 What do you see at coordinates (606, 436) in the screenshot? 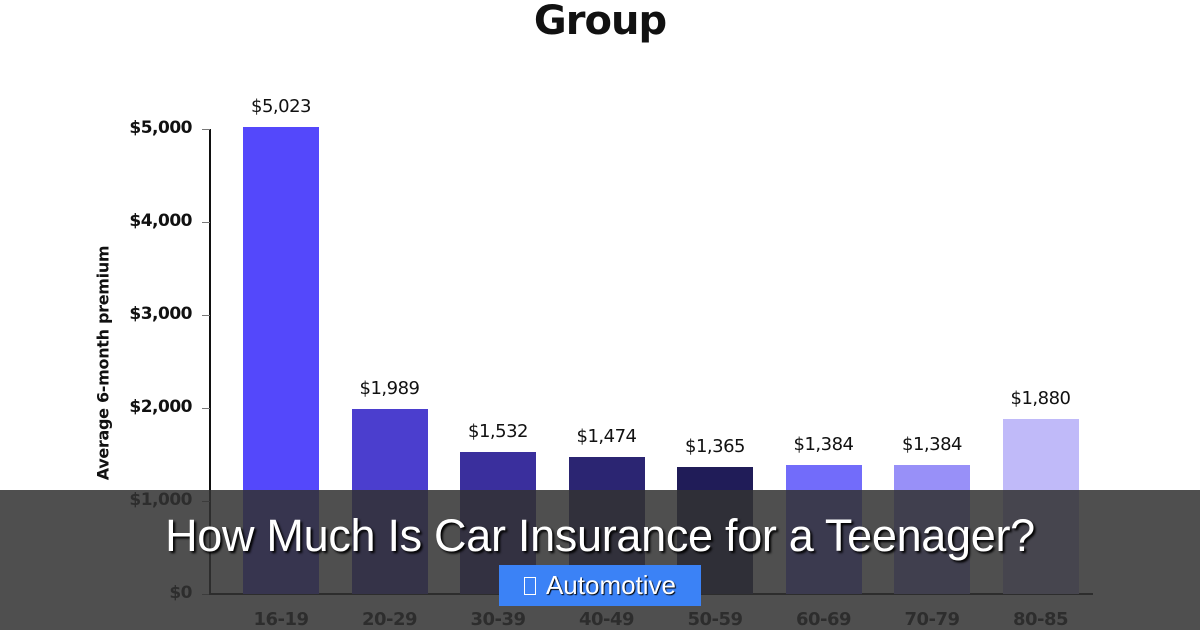
I see `bar-value-label: $1,474` at bounding box center [606, 436].